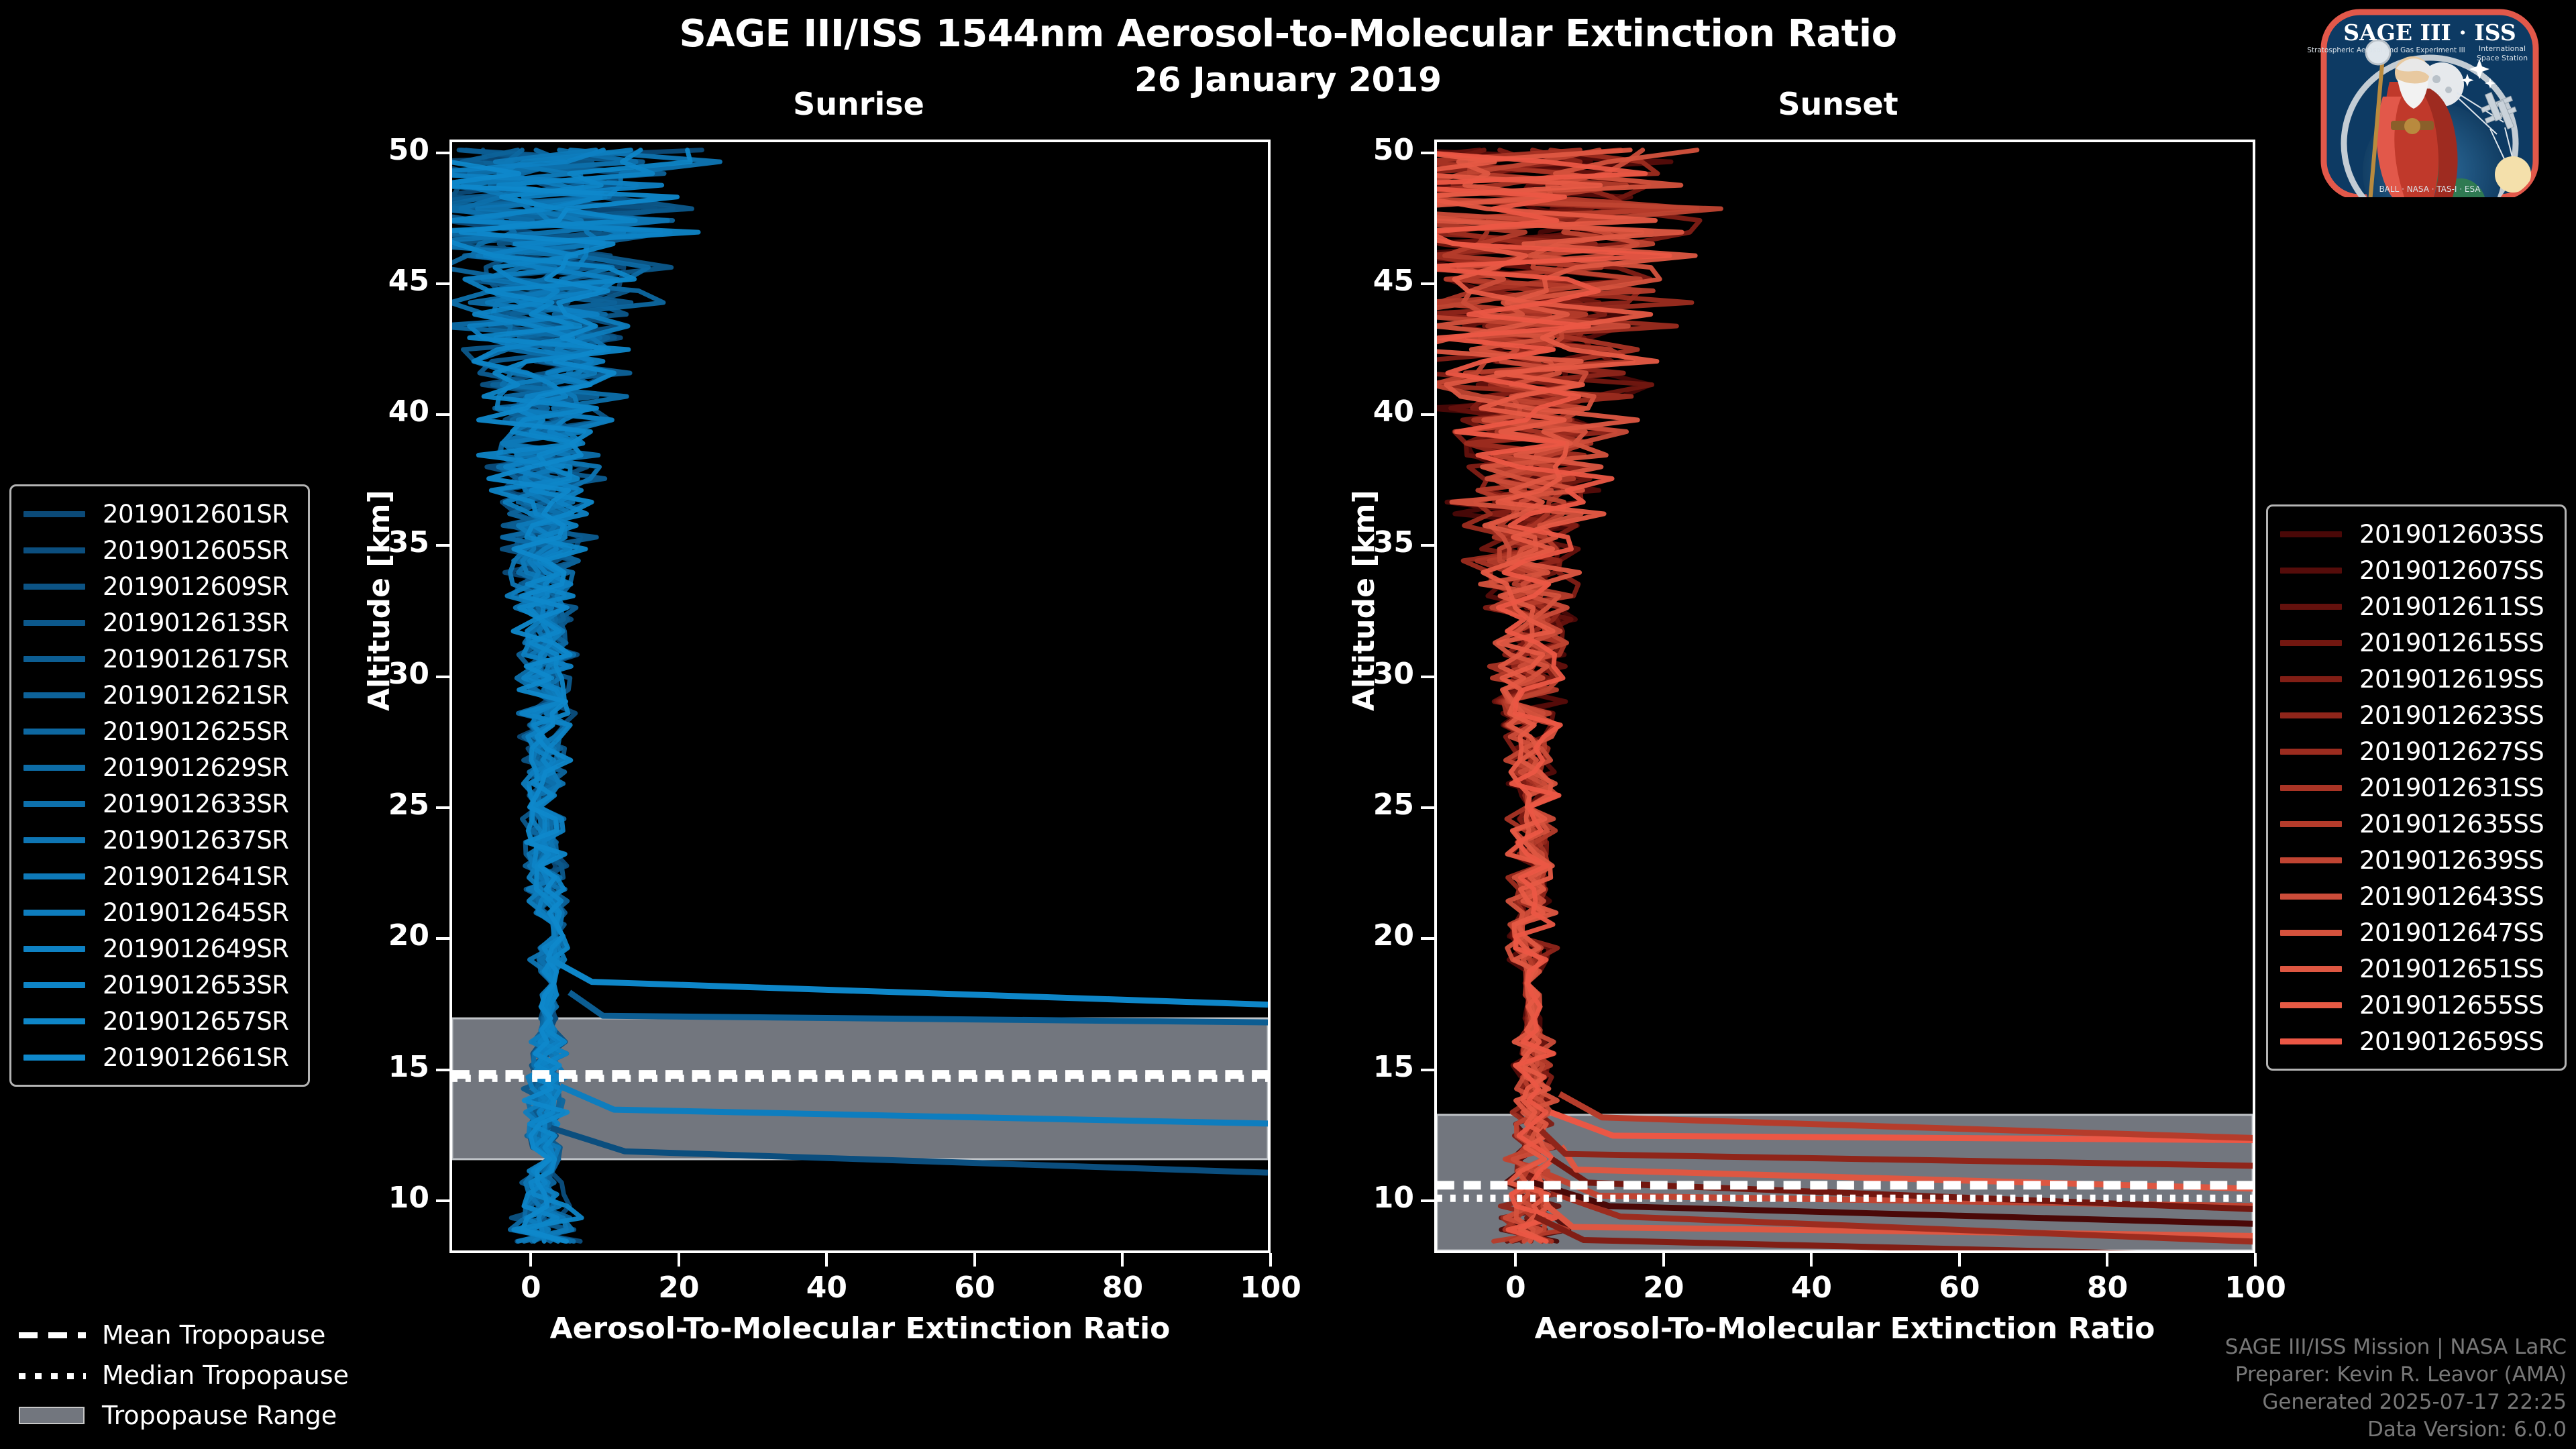 Image resolution: width=2576 pixels, height=1449 pixels. Describe the element at coordinates (159, 550) in the screenshot. I see `sunrise-legend-item: 2019012605SR` at that location.